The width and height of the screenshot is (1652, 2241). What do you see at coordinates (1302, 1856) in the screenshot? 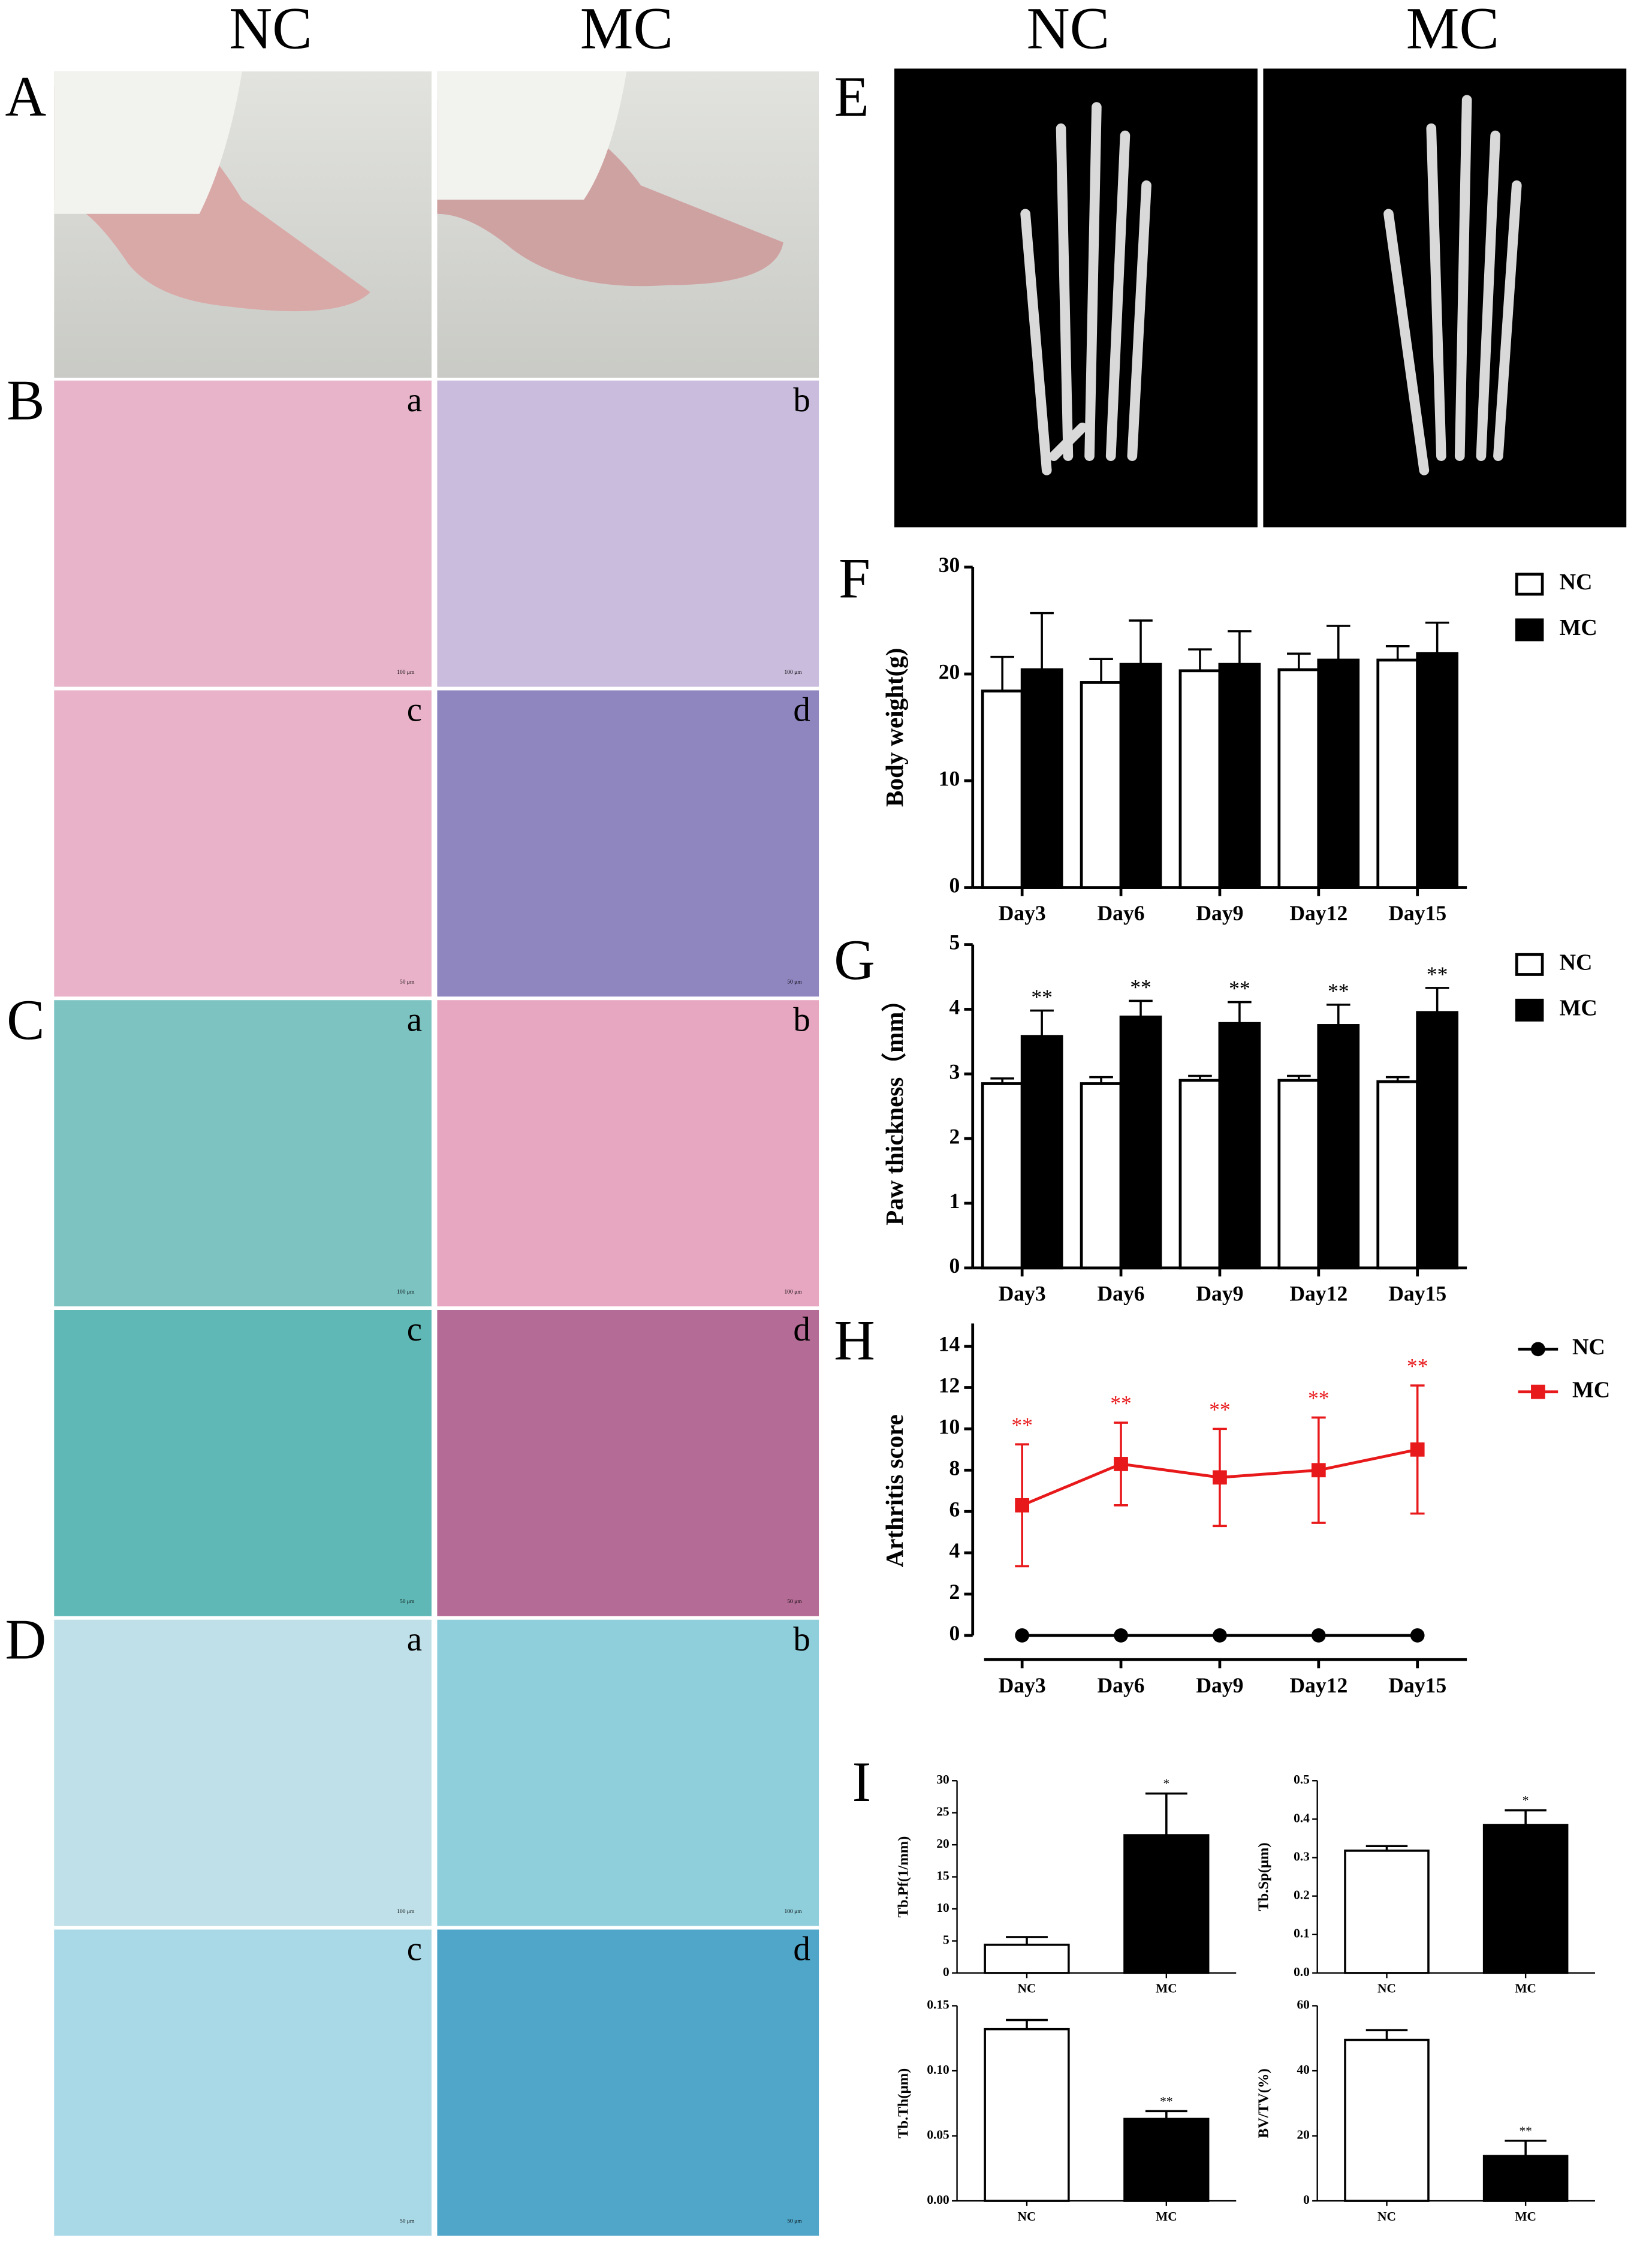
I see `y-tick-label: 0.3` at bounding box center [1302, 1856].